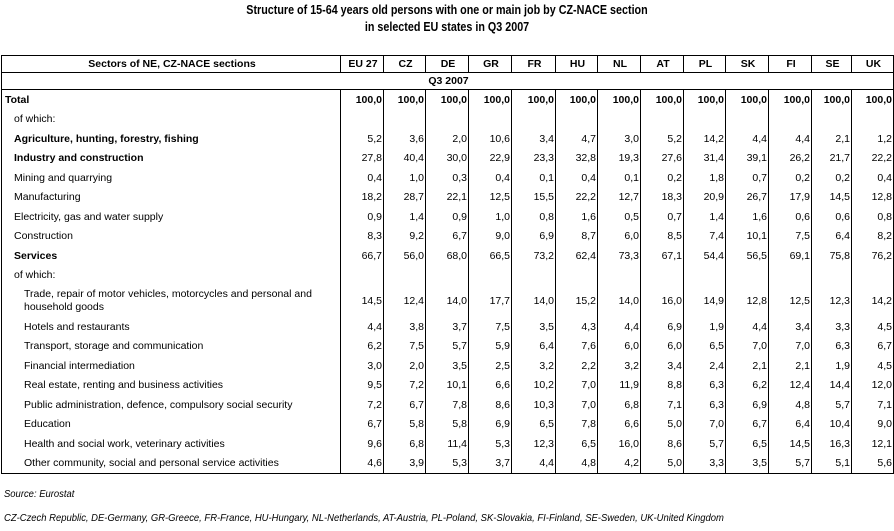 This screenshot has width=894, height=531. Describe the element at coordinates (747, 158) in the screenshot. I see `cell-value: 39,1` at that location.